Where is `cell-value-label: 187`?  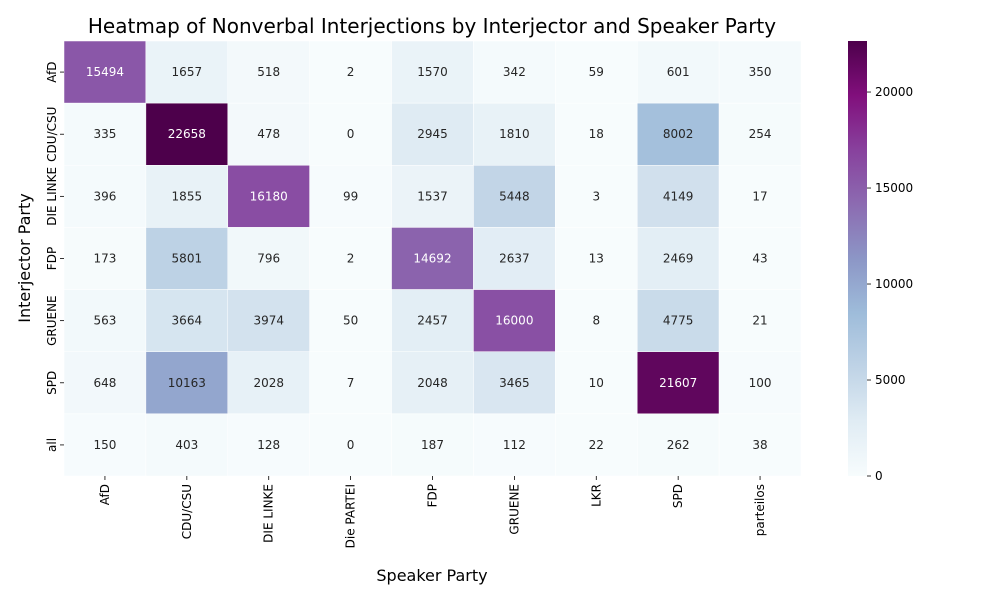 cell-value-label: 187 is located at coordinates (432, 445).